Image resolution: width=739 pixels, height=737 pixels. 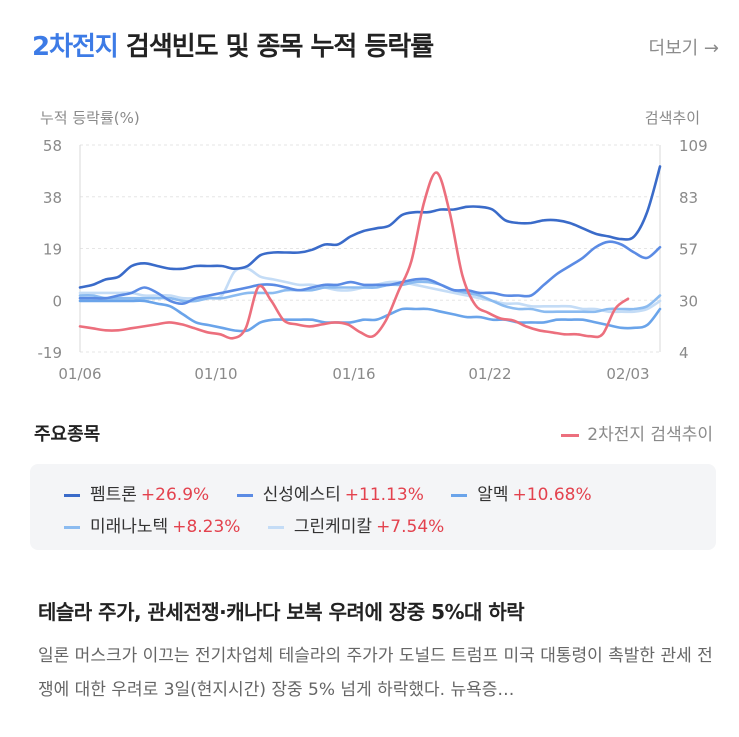 What do you see at coordinates (79, 374) in the screenshot?
I see `x-tick-label: 01/06` at bounding box center [79, 374].